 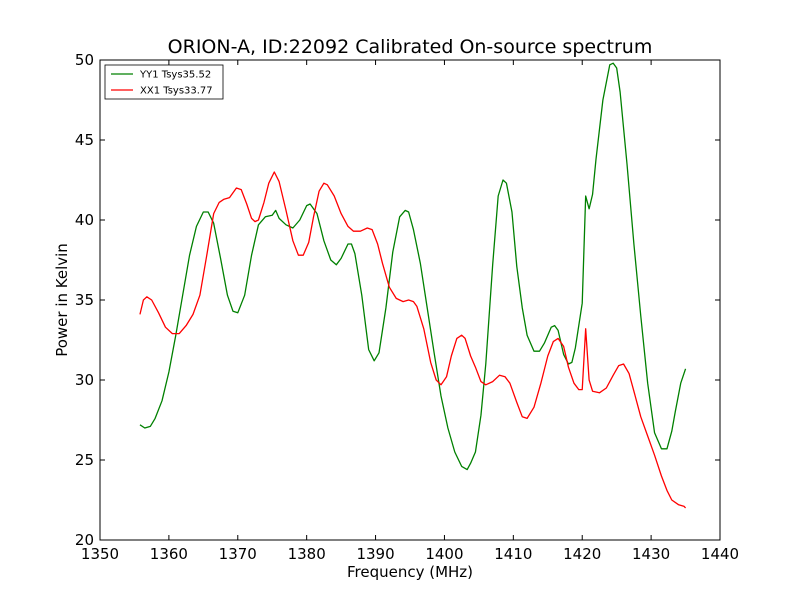 I want to click on y-tick-label: 25, so click(x=84, y=460).